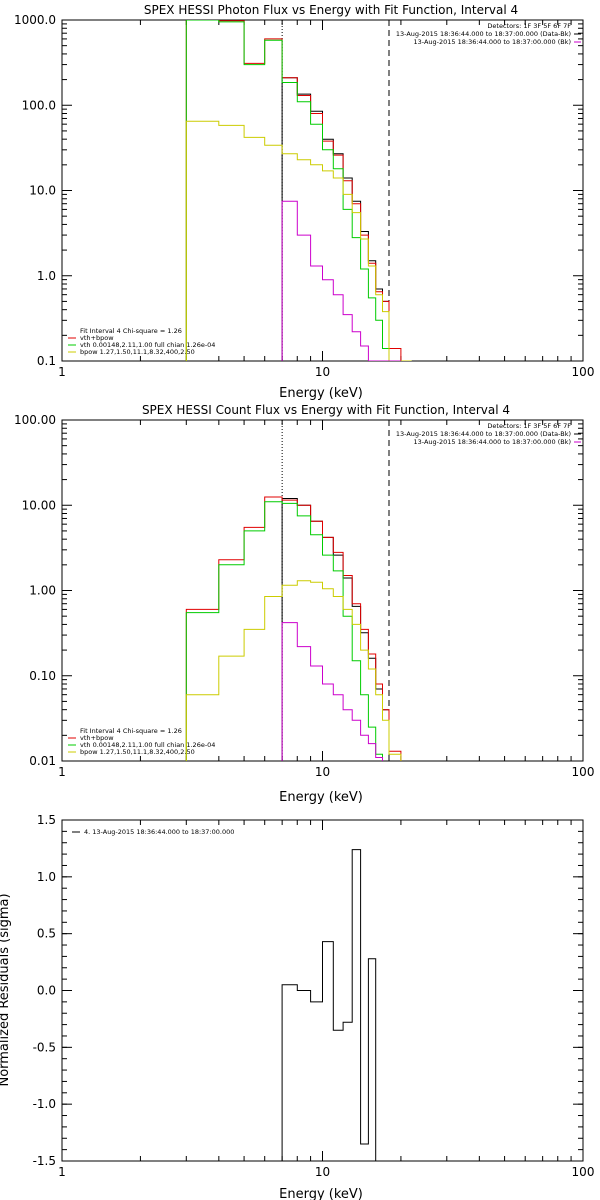 The image size is (600, 1200). Describe the element at coordinates (46, 934) in the screenshot. I see `y-tick-label: 0.5` at that location.